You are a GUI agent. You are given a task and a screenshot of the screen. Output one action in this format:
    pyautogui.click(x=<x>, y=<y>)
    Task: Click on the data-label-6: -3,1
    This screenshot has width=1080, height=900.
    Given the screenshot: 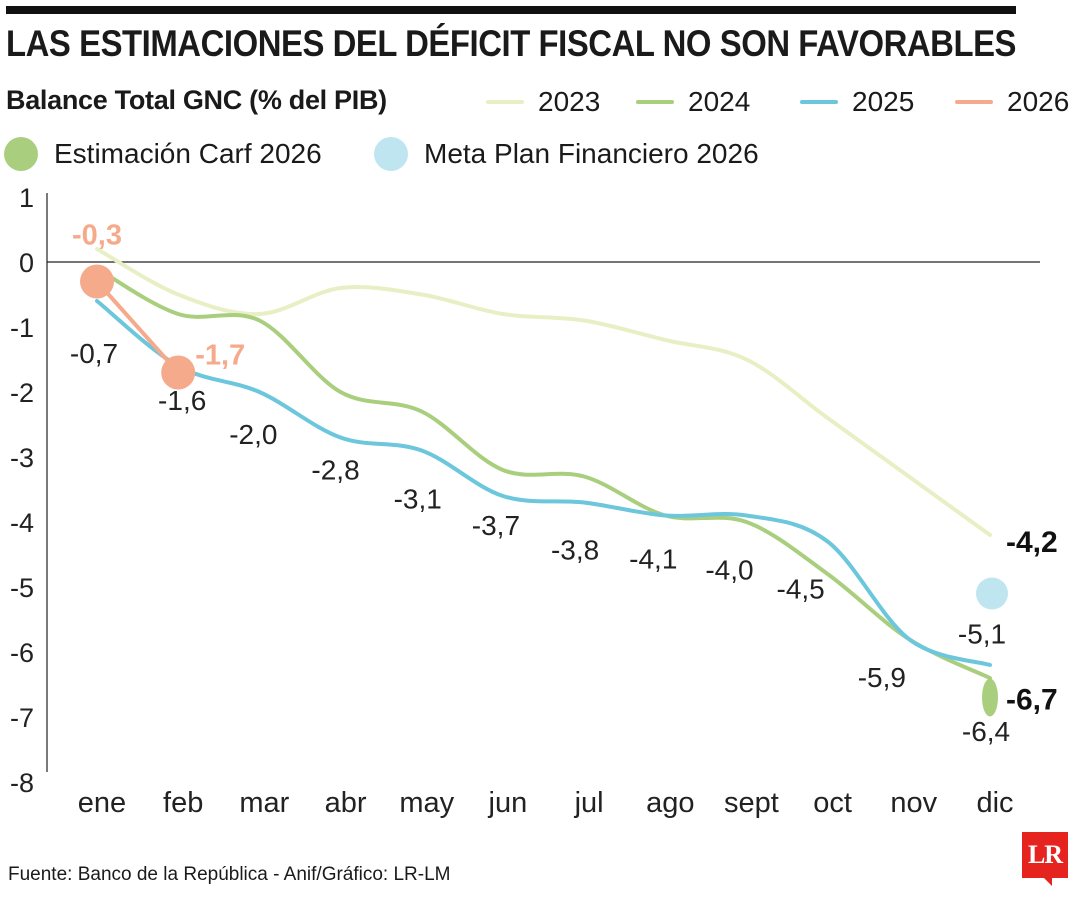 What is the action you would take?
    pyautogui.click(x=418, y=499)
    